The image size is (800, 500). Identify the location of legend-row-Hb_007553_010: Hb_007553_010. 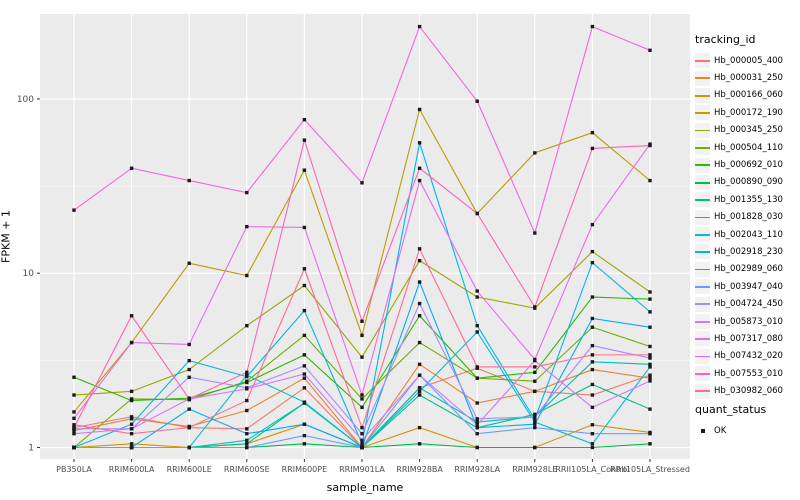
(747, 373).